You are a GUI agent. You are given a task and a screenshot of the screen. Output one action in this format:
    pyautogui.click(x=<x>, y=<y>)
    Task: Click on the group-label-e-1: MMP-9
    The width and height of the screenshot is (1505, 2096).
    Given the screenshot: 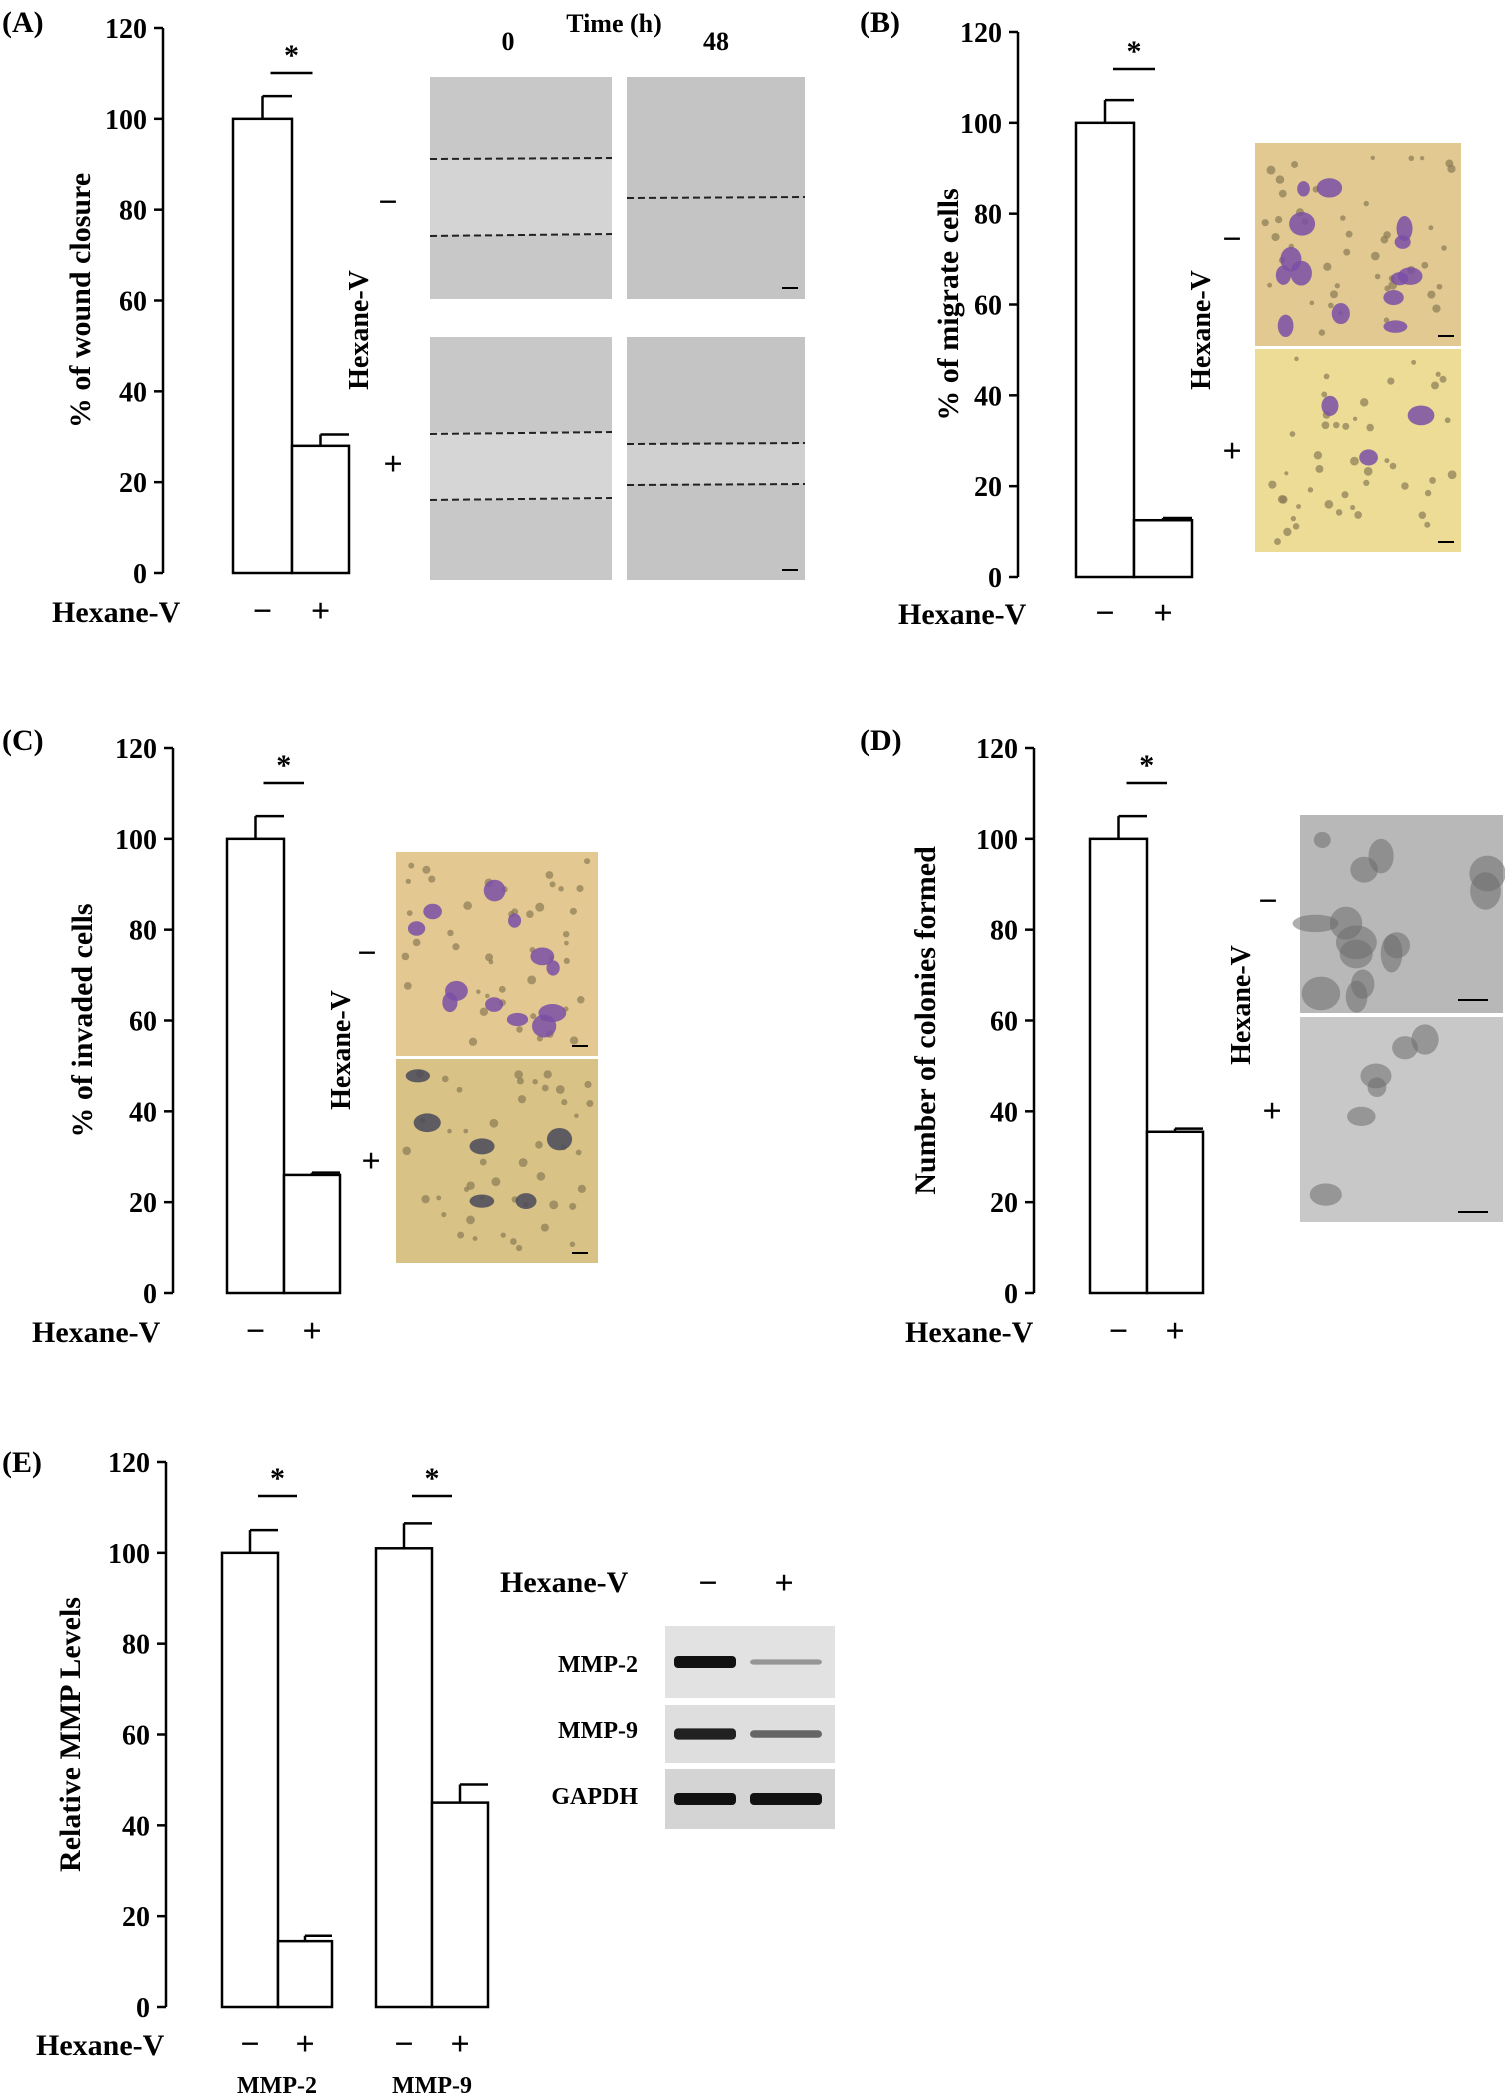 What is the action you would take?
    pyautogui.click(x=432, y=2084)
    